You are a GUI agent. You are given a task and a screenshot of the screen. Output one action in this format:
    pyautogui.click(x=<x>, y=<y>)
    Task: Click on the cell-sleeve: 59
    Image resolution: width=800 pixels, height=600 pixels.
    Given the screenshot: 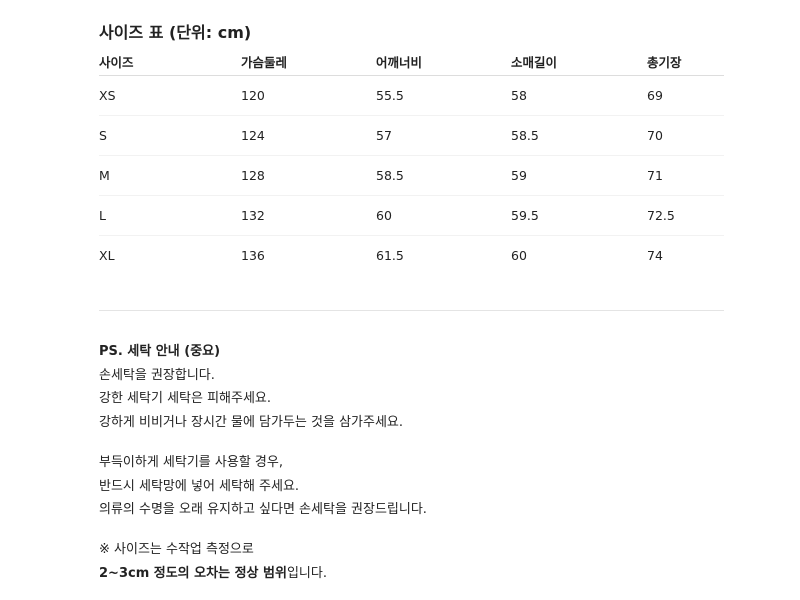 What is the action you would take?
    pyautogui.click(x=579, y=175)
    